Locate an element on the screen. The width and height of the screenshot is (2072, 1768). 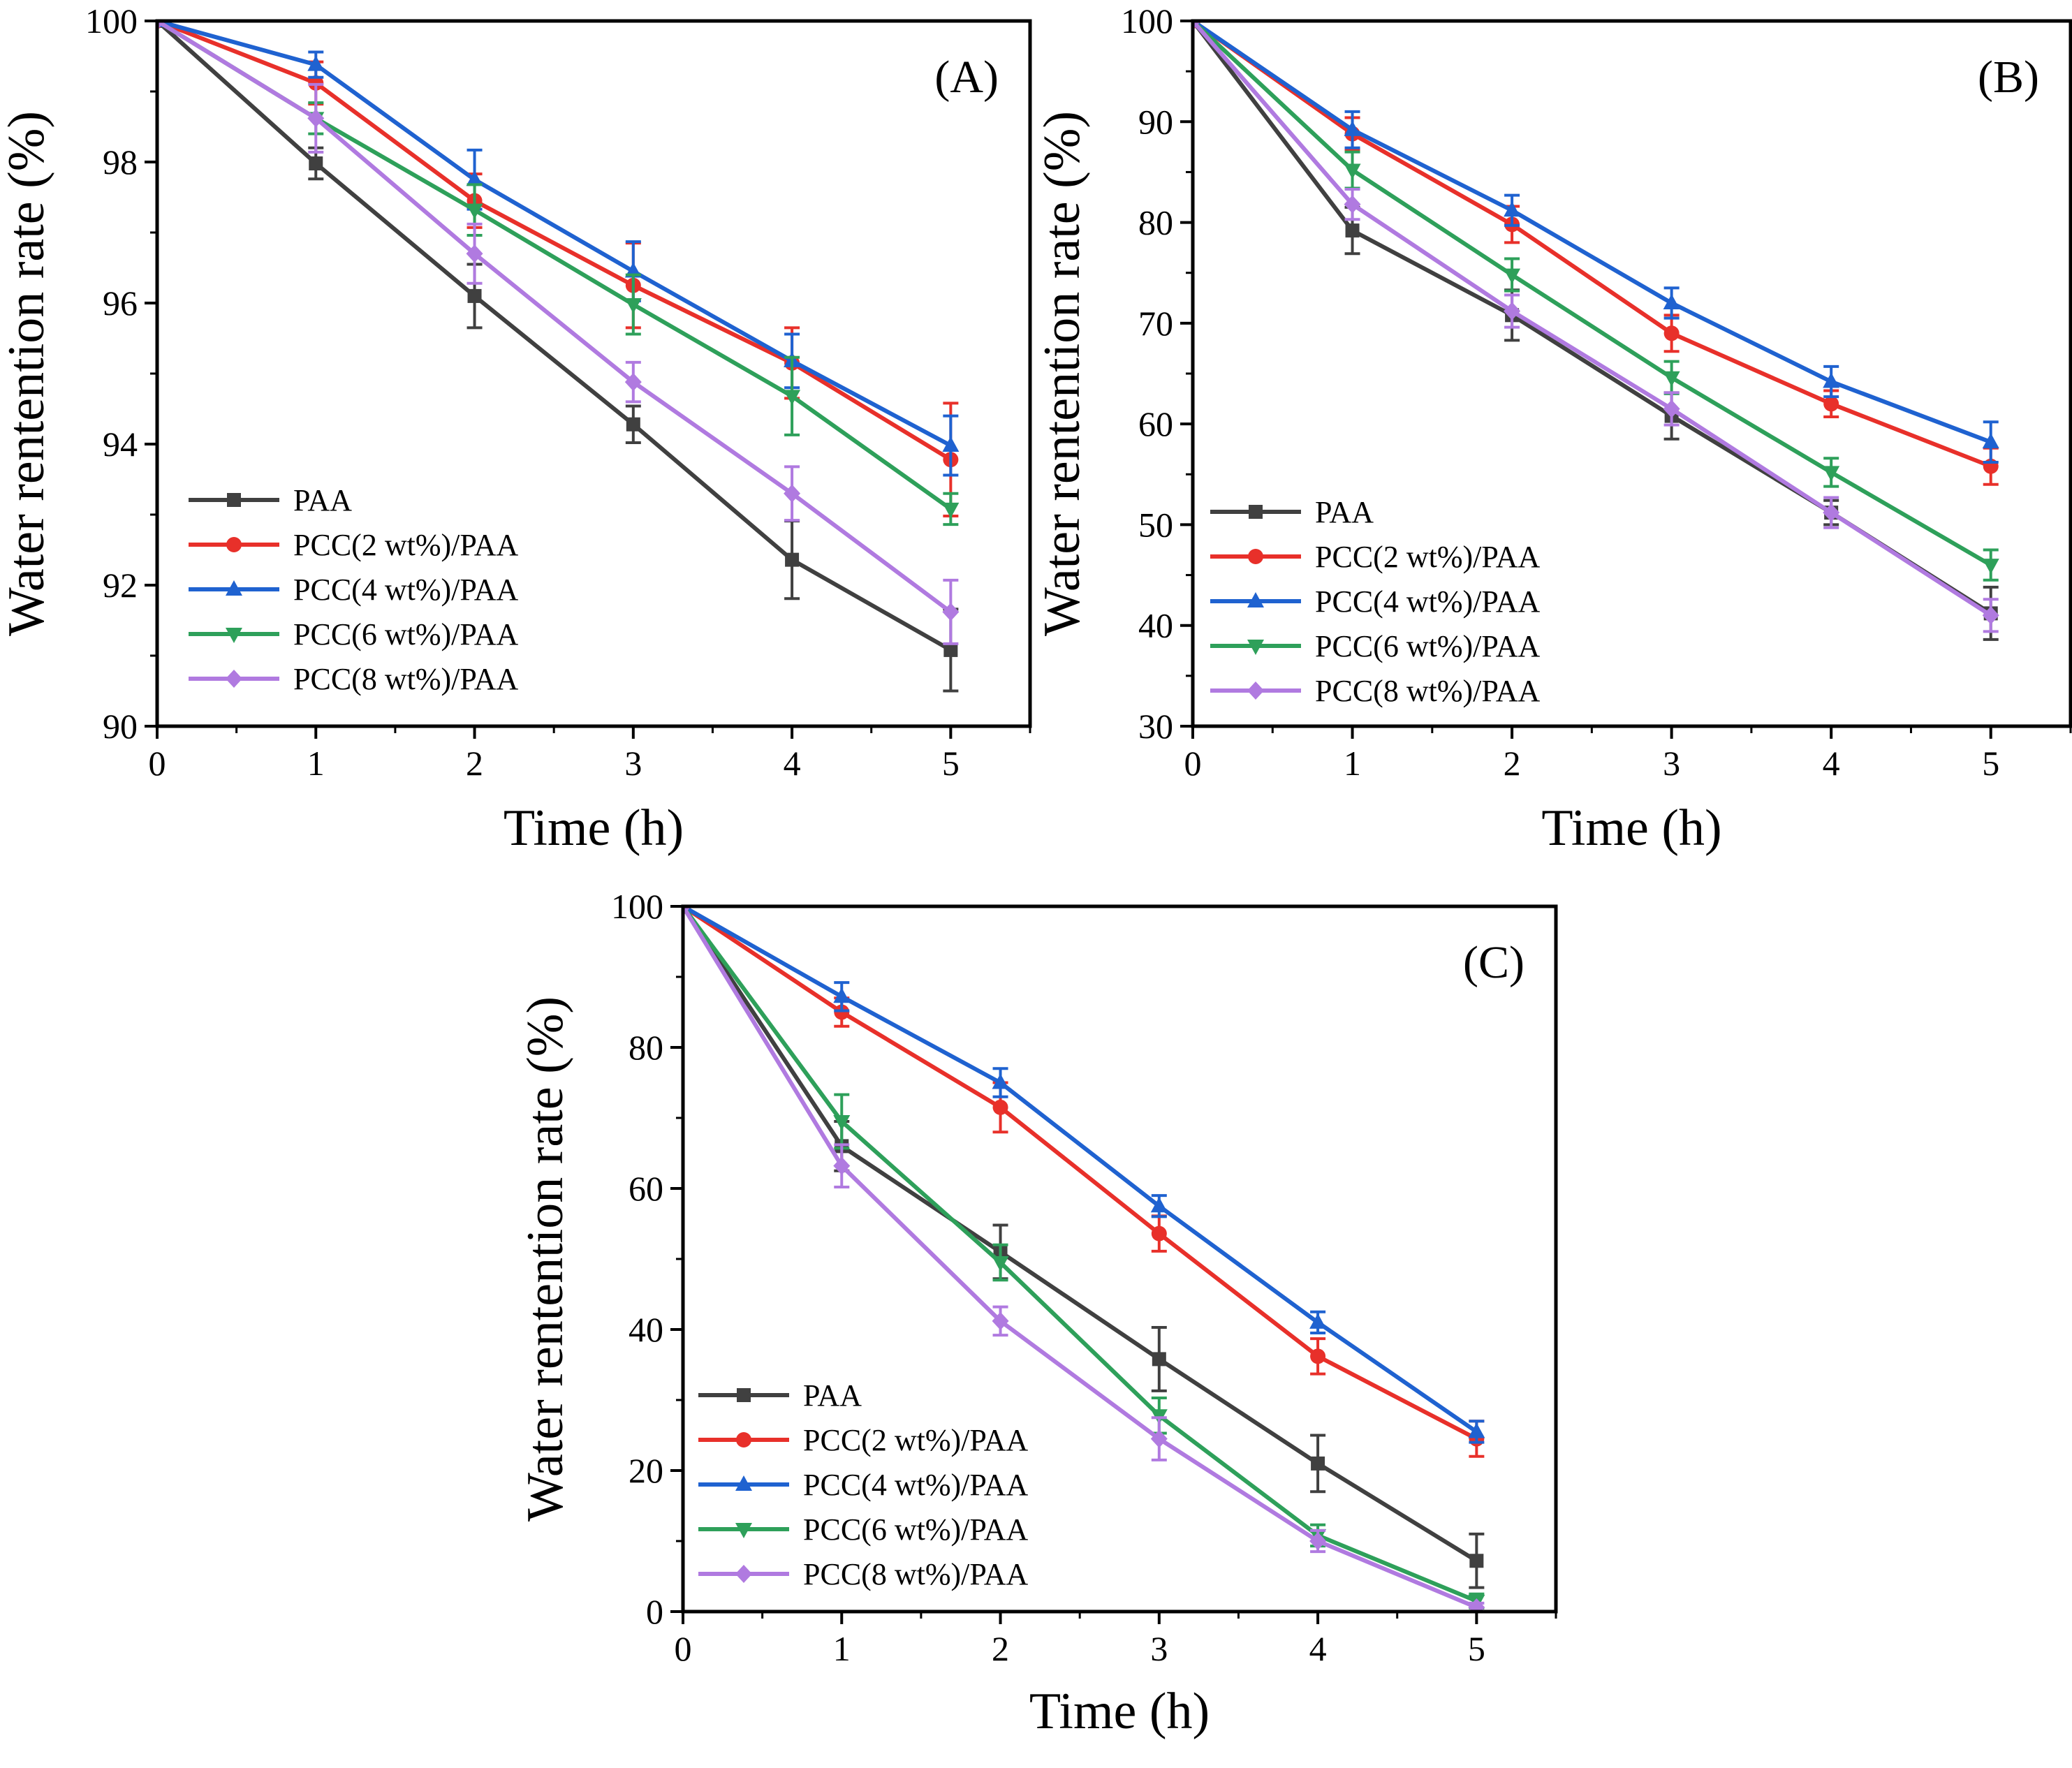
y-tick-label: 60 is located at coordinates (646, 1188).